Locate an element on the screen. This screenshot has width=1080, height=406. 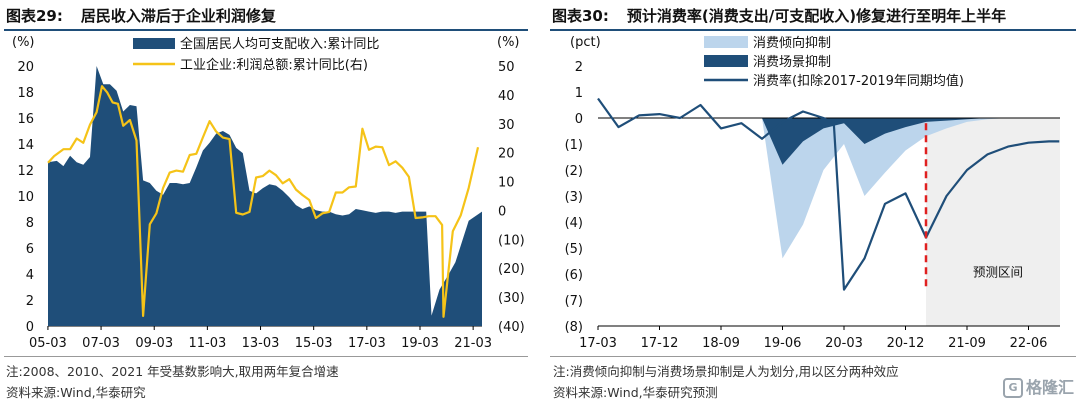
left-chart-title: 图表29: 居民收入滞后于企业利润修复 is located at coordinates (141, 15).